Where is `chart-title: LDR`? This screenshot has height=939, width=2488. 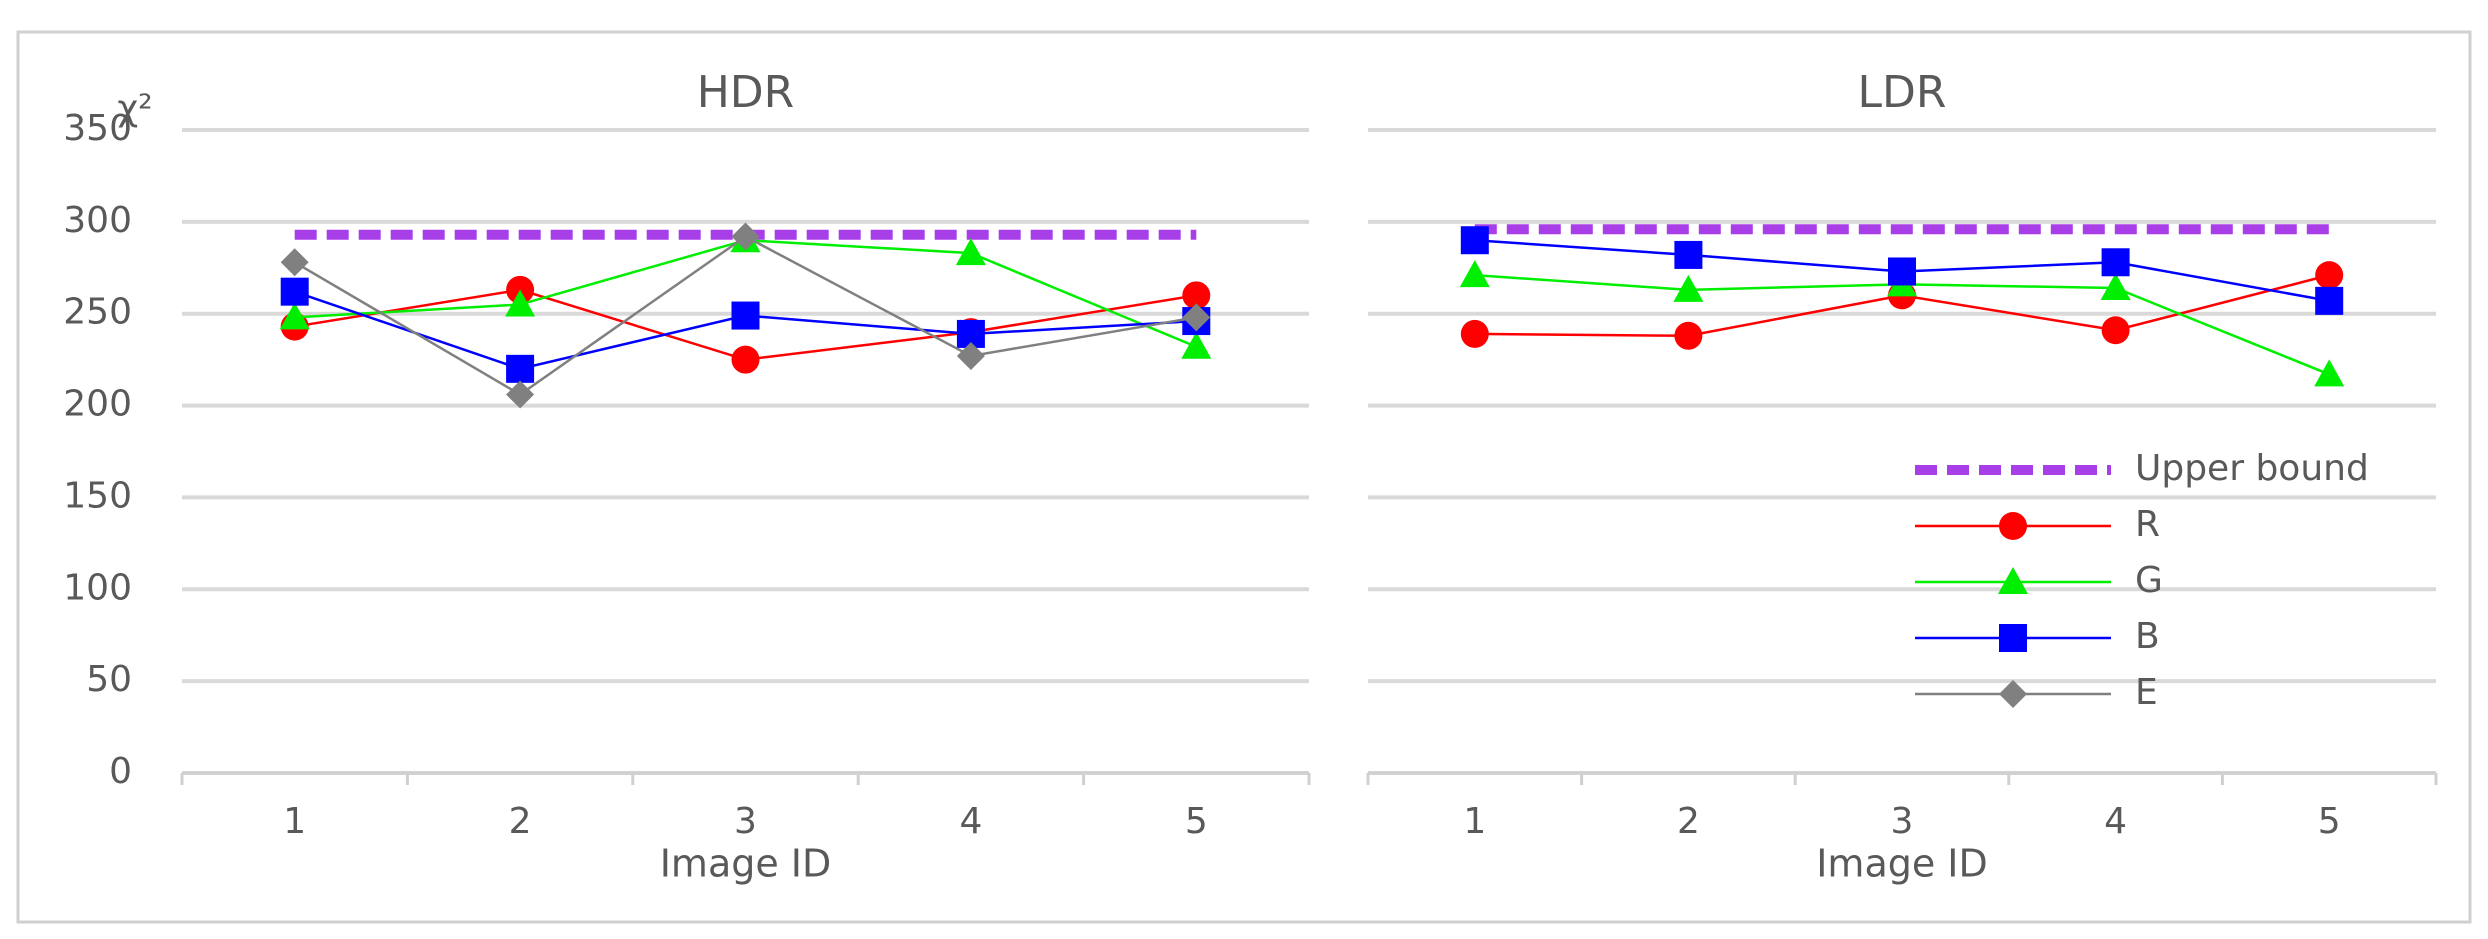 chart-title: LDR is located at coordinates (1902, 92).